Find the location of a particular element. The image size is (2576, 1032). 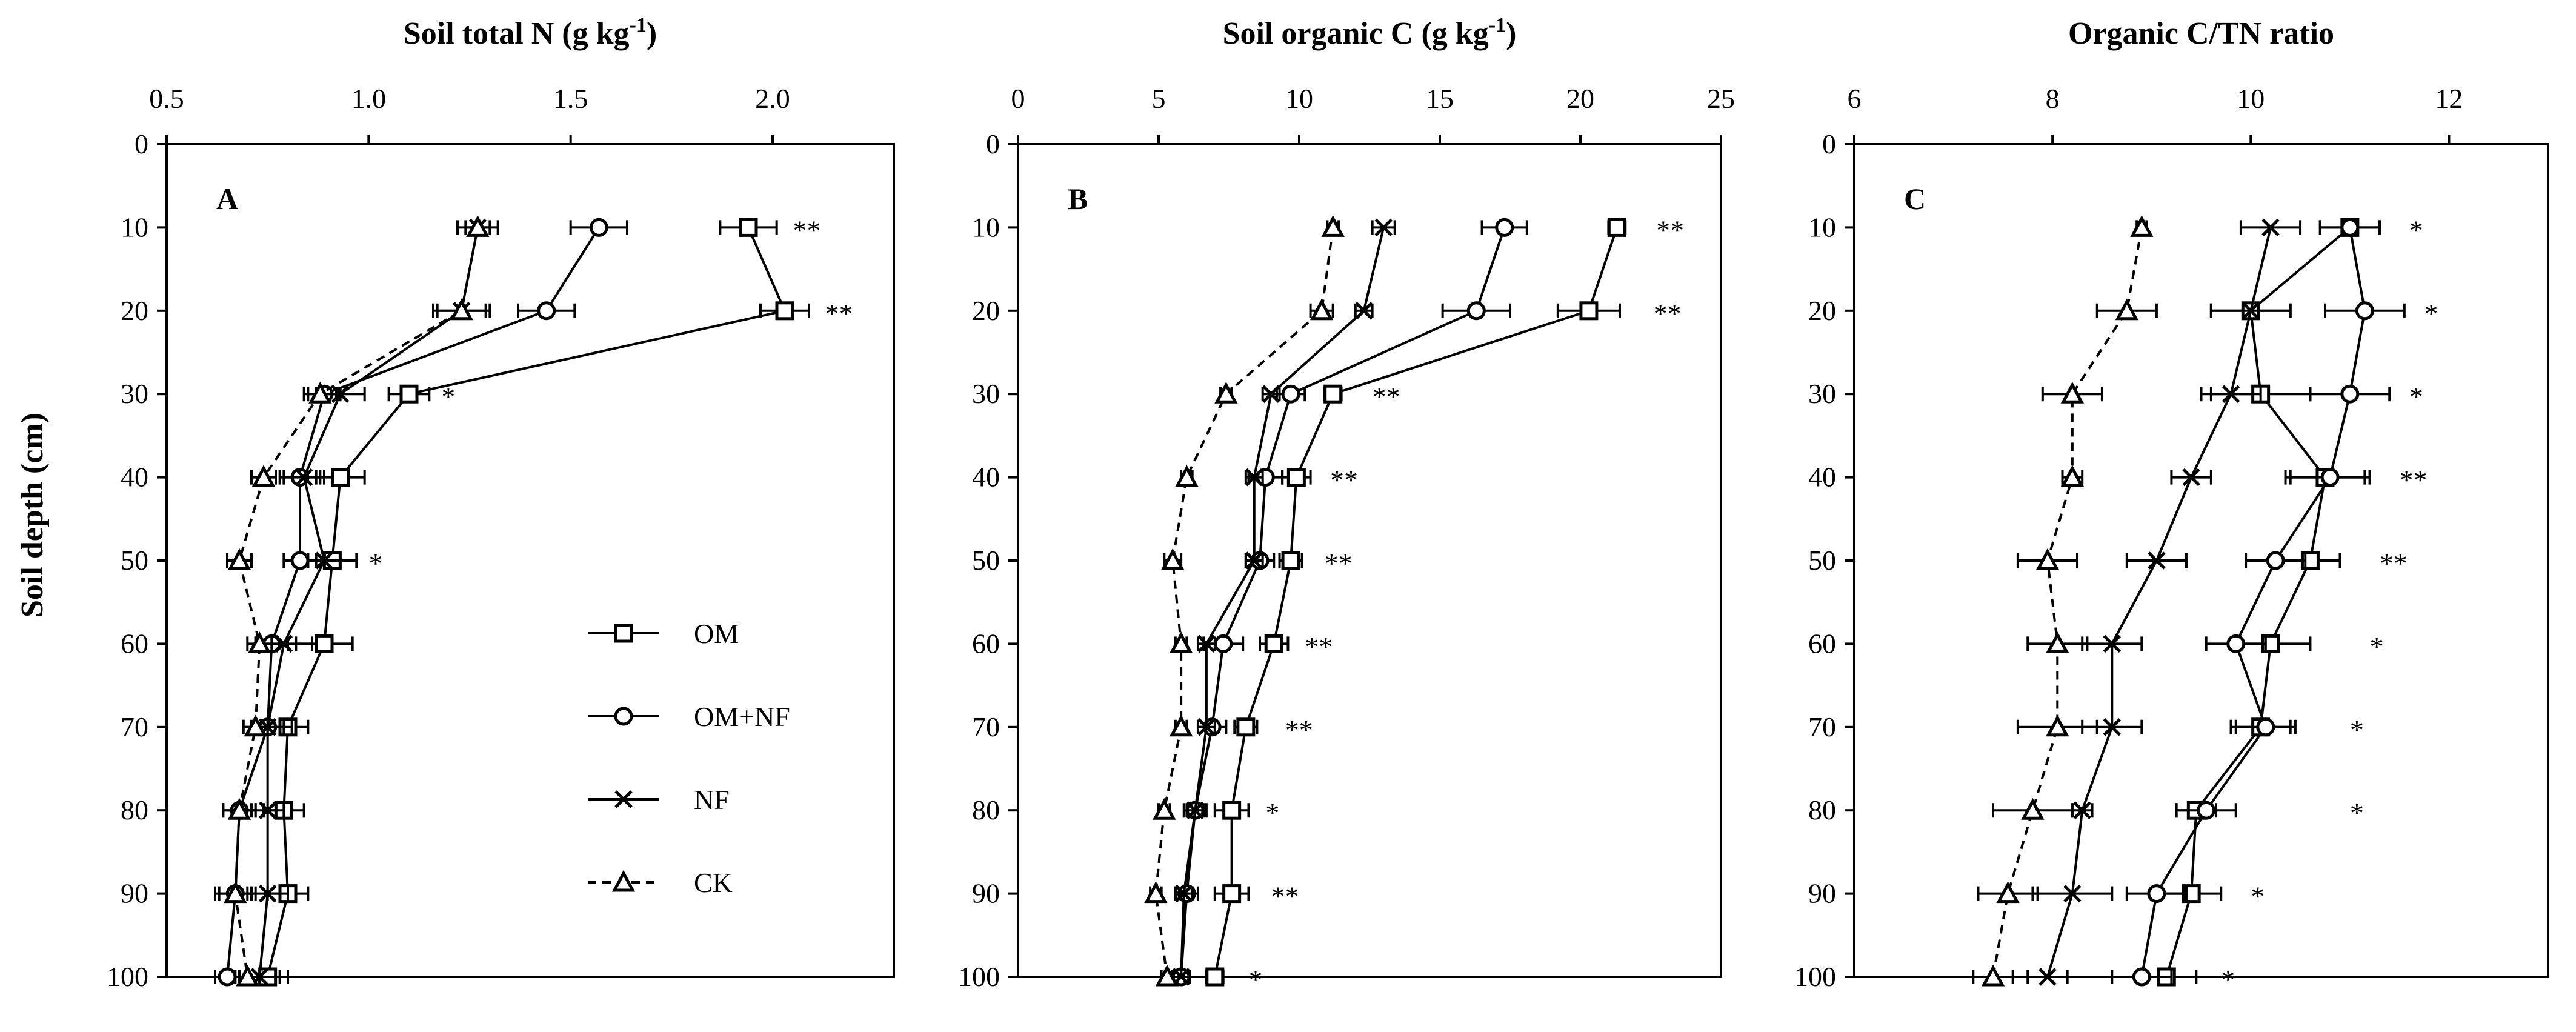

legend: OM OM+NF NF CK is located at coordinates (689, 758).